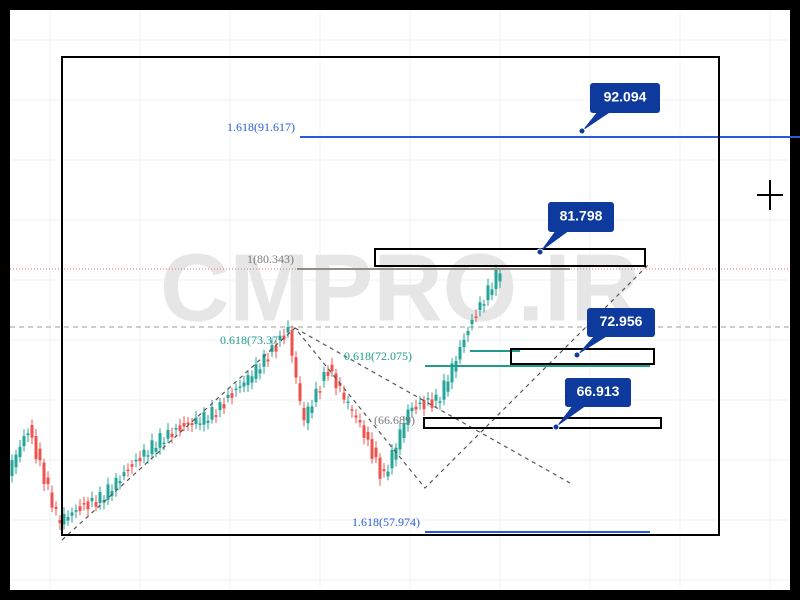 This screenshot has width=800, height=600. What do you see at coordinates (386, 522) in the screenshot?
I see `fib-label: 1.618(57.974)` at bounding box center [386, 522].